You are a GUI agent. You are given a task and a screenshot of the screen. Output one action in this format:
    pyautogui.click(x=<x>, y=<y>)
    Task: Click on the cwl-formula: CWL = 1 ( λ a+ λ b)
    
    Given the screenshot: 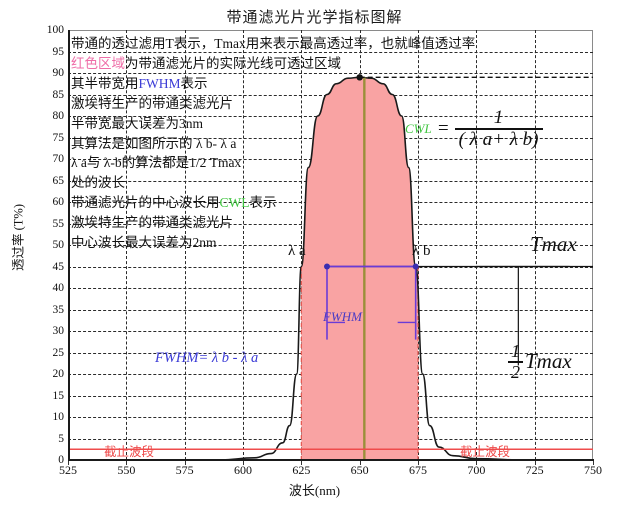 What is the action you would take?
    pyautogui.click(x=474, y=129)
    